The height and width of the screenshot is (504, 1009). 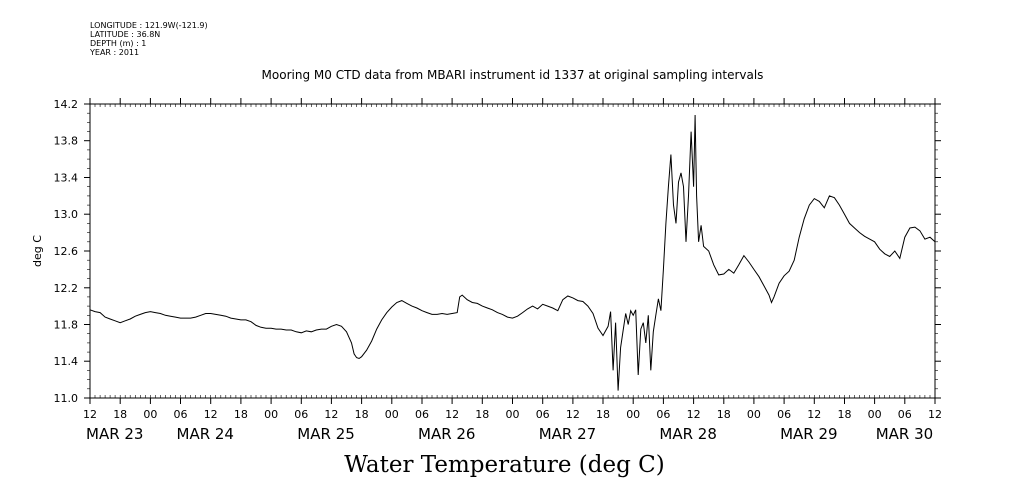 What do you see at coordinates (66, 251) in the screenshot?
I see `y-tick-label: 12.6` at bounding box center [66, 251].